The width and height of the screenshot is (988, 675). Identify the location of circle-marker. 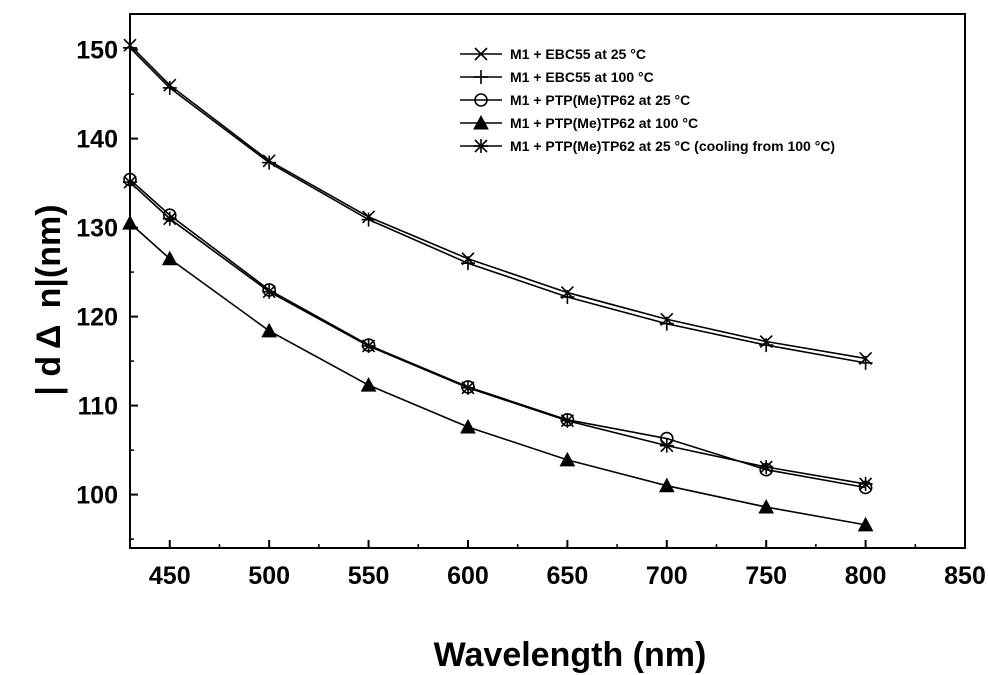
(481, 100).